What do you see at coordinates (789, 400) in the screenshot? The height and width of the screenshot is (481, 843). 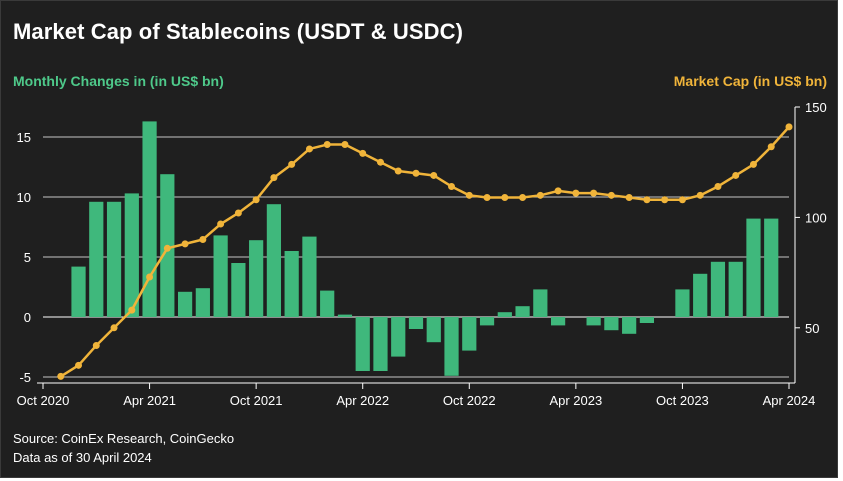 I see `x-tick-label: Apr 2024` at bounding box center [789, 400].